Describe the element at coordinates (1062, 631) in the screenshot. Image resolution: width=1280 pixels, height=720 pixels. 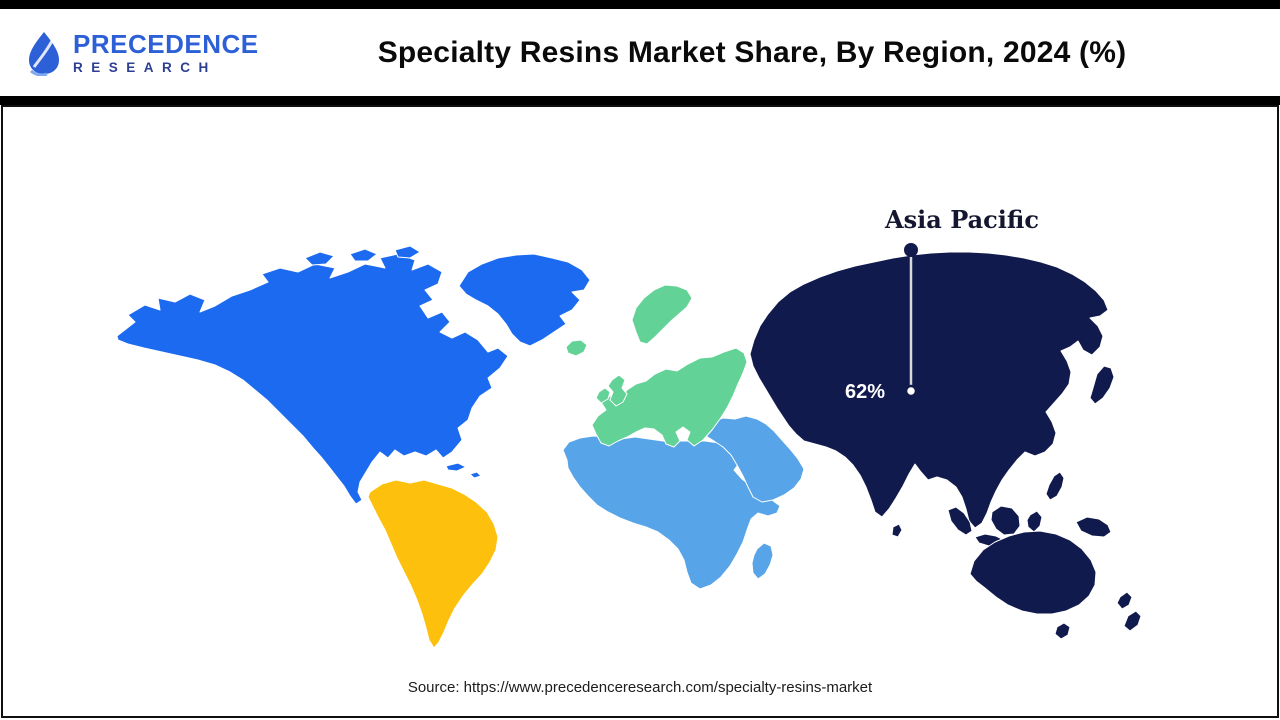
I see `tasmania-shape` at that location.